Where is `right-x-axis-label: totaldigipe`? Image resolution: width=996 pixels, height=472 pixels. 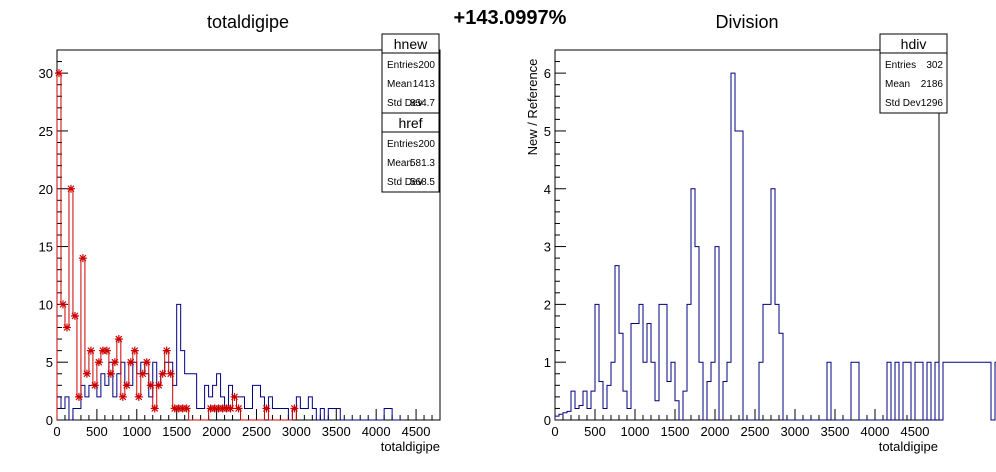
right-x-axis-label: totaldigipe is located at coordinates (908, 446).